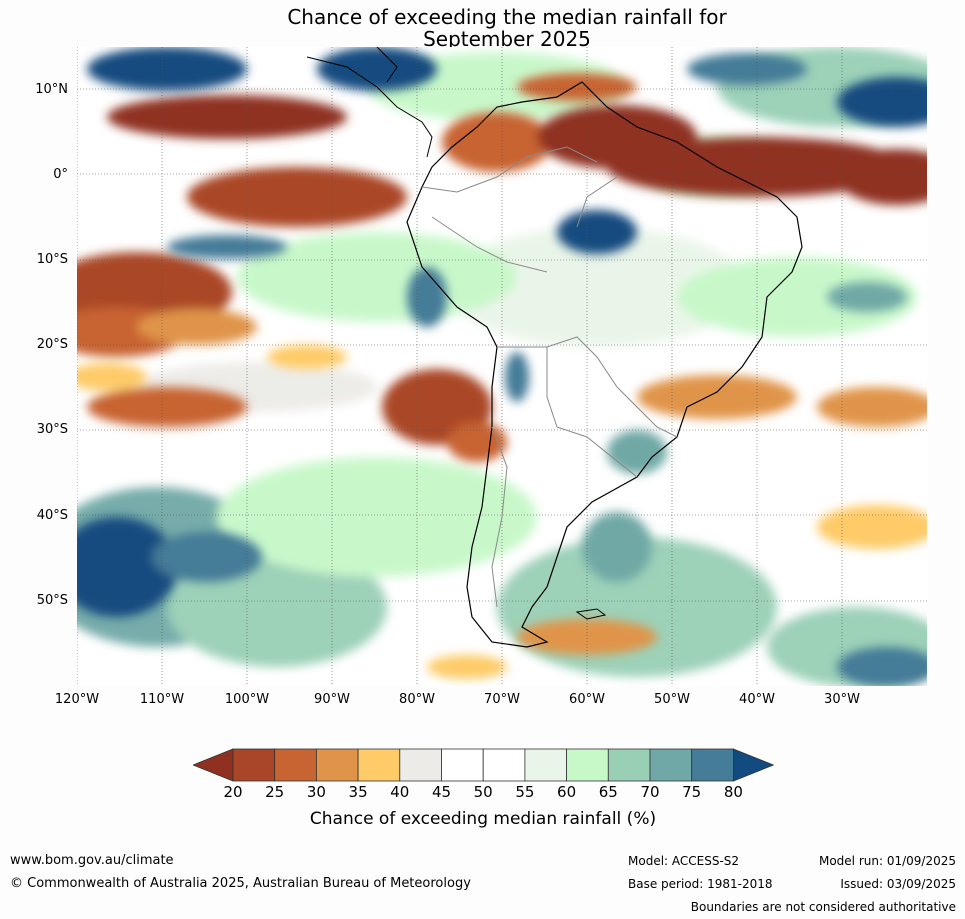 This screenshot has height=919, width=965. I want to click on lon-label-120w: 120°W, so click(77, 699).